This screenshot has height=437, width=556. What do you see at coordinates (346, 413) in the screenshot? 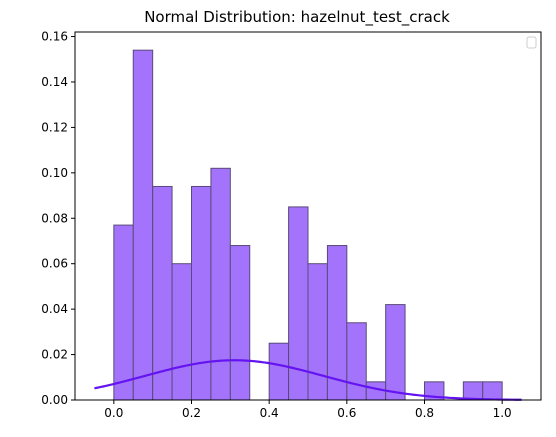
I see `x-tick-label: 0.6` at bounding box center [346, 413].